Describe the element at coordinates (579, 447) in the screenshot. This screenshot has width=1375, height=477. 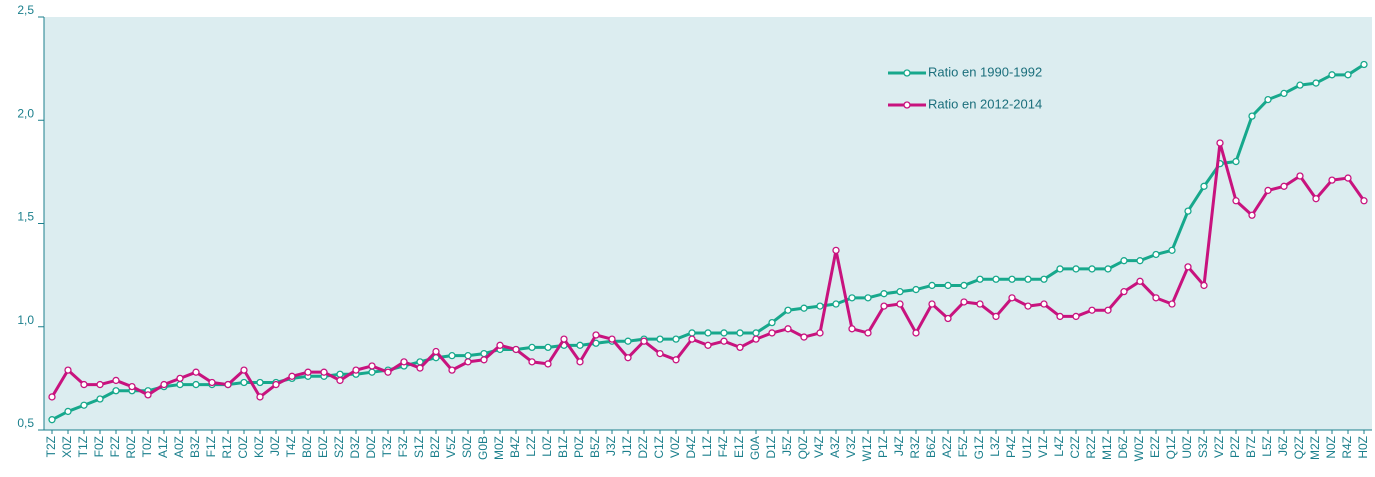
I see `x-tick-label: P0Z` at that location.